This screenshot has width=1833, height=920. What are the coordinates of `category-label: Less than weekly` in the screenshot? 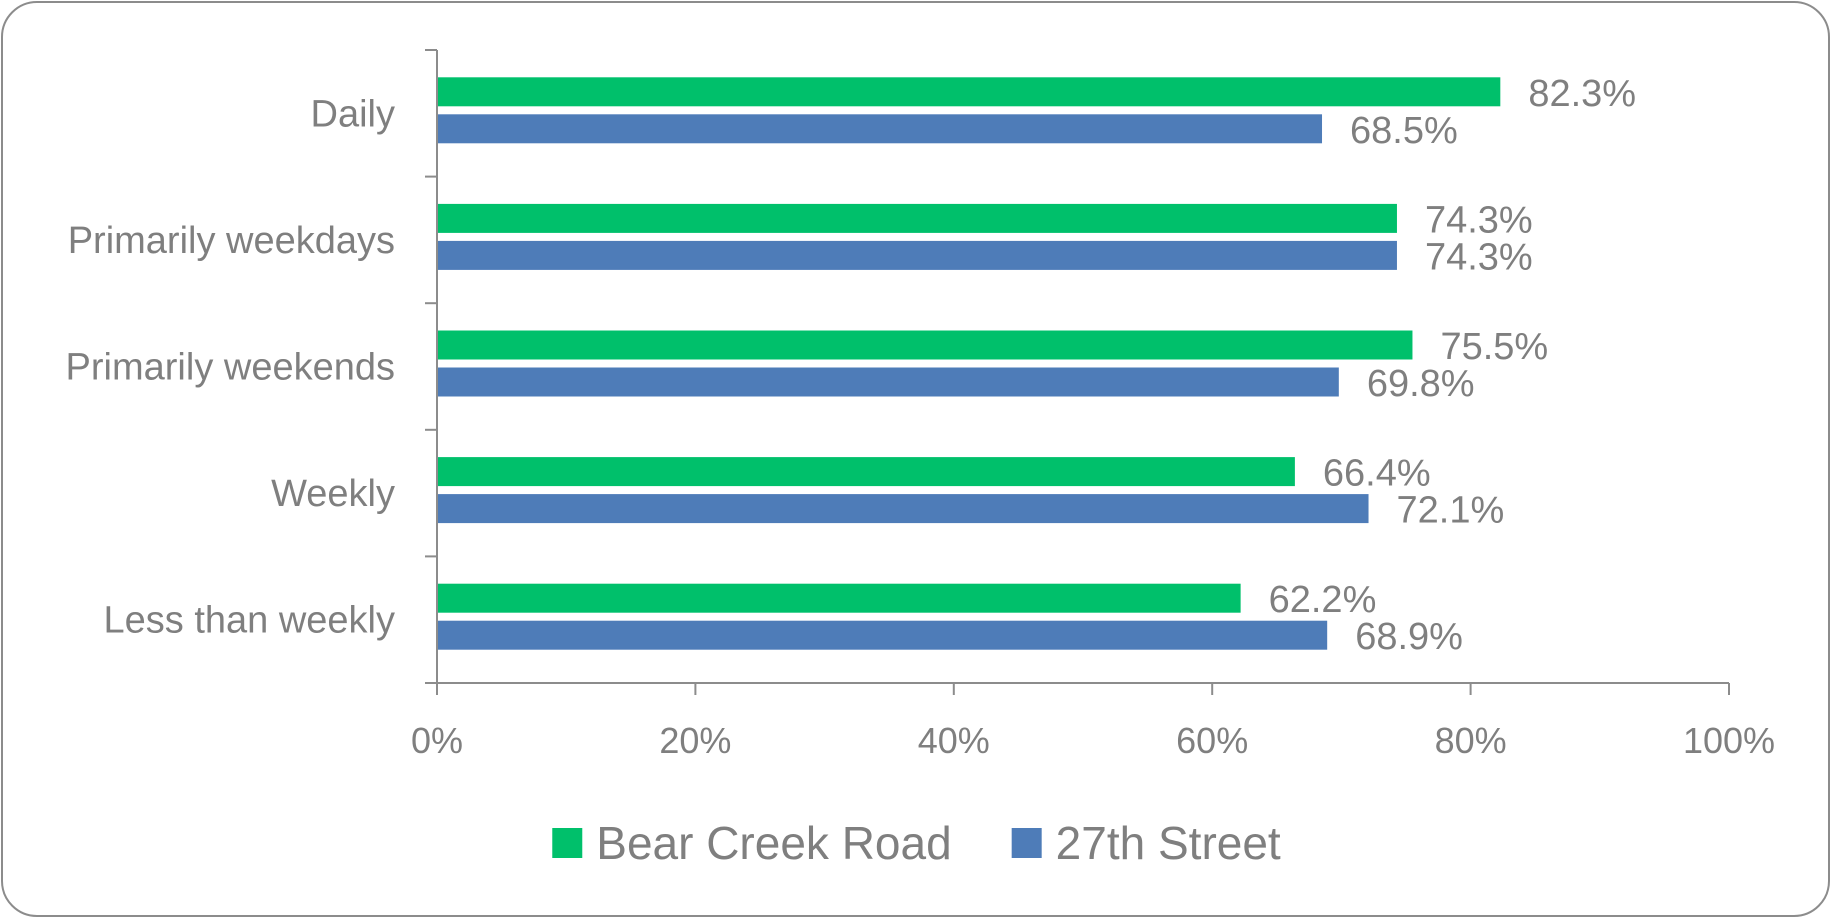 It's located at (250, 621).